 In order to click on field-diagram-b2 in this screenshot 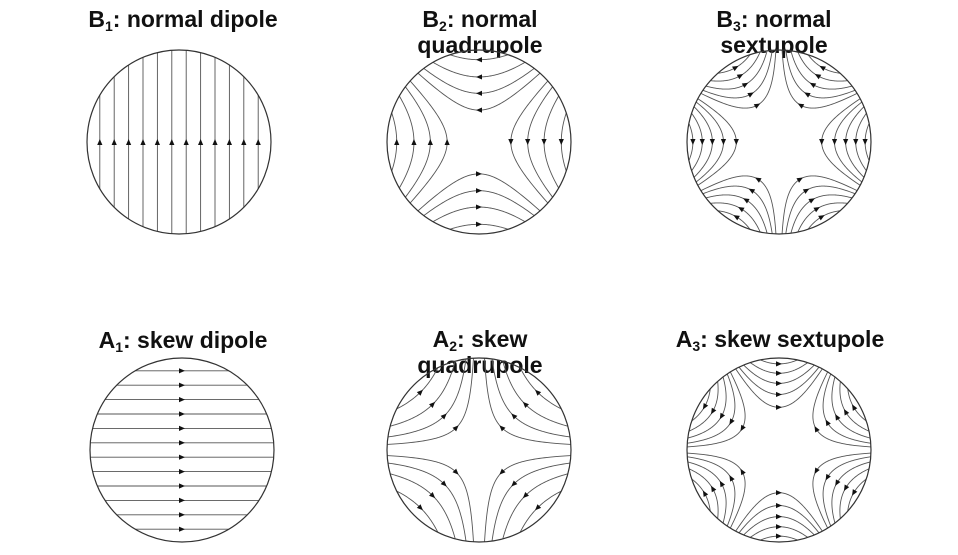, I will do `click(479, 142)`.